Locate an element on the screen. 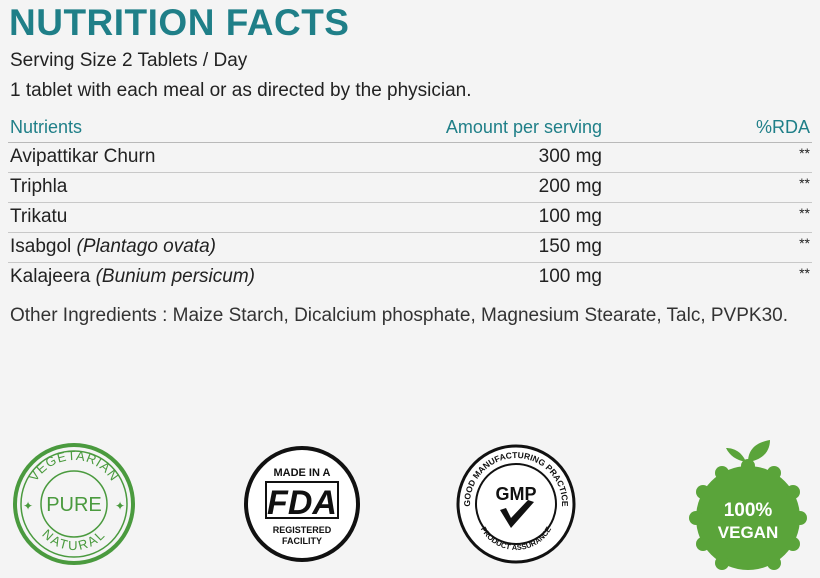 The height and width of the screenshot is (578, 820). vegan-badge: 100% VEGAN is located at coordinates (748, 505).